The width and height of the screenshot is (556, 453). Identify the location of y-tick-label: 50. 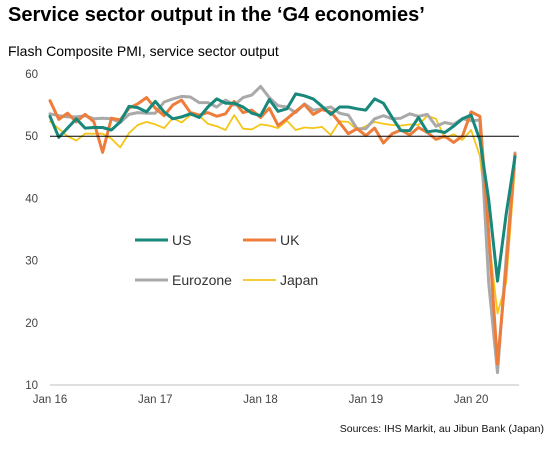
(31, 137).